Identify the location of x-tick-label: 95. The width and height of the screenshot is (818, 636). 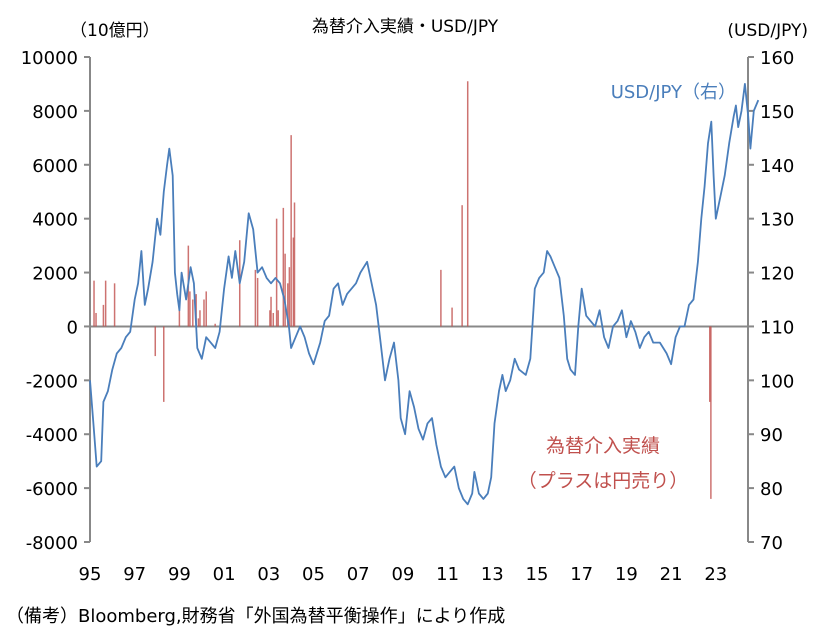
(90, 574).